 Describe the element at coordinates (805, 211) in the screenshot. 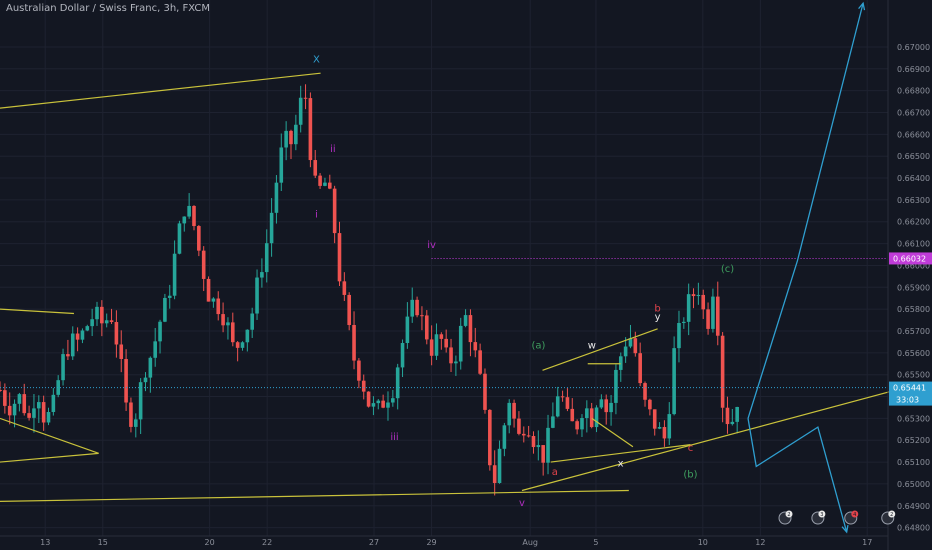

I see `projection-up-arrow` at that location.